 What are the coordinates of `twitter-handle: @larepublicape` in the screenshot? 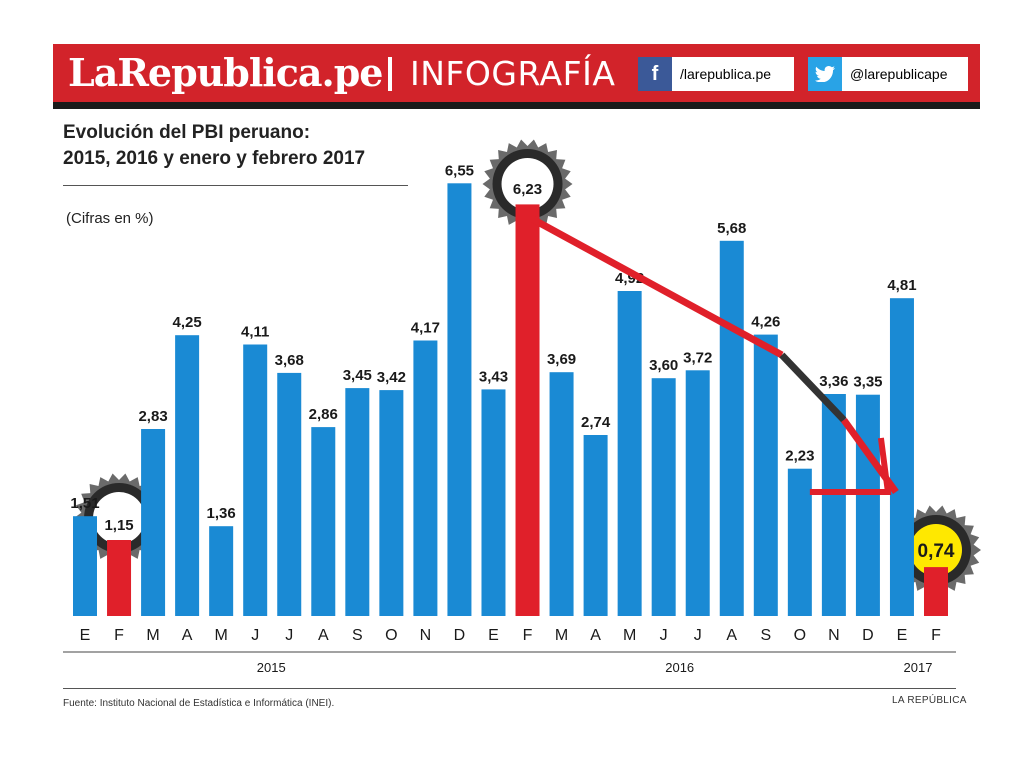 It's located at (899, 74).